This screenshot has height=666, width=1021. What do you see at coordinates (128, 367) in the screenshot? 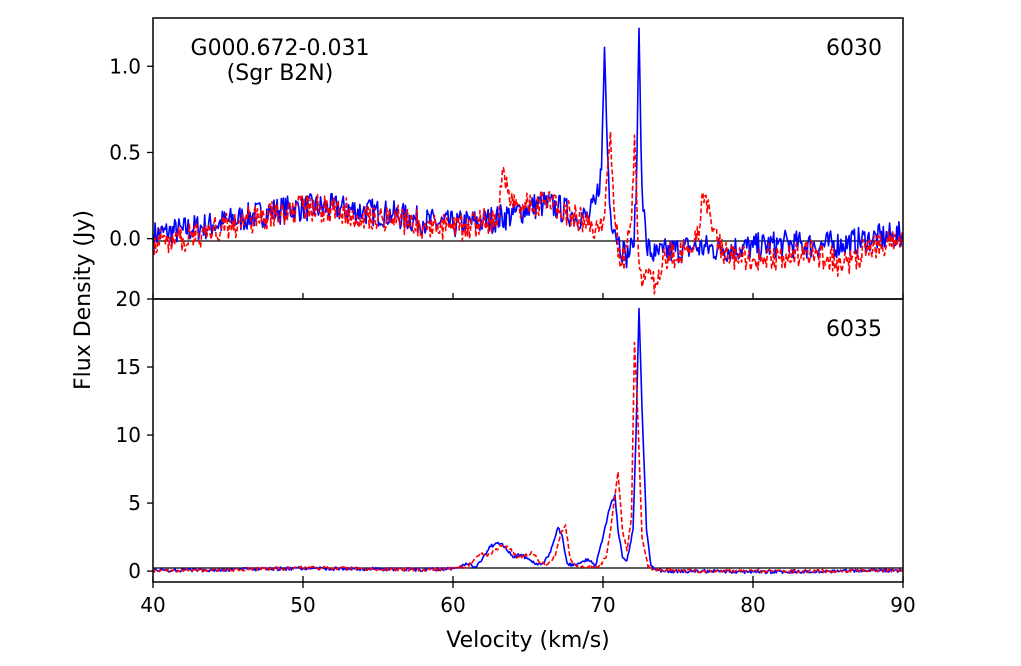
I see `y-tick-label: 15` at bounding box center [128, 367].